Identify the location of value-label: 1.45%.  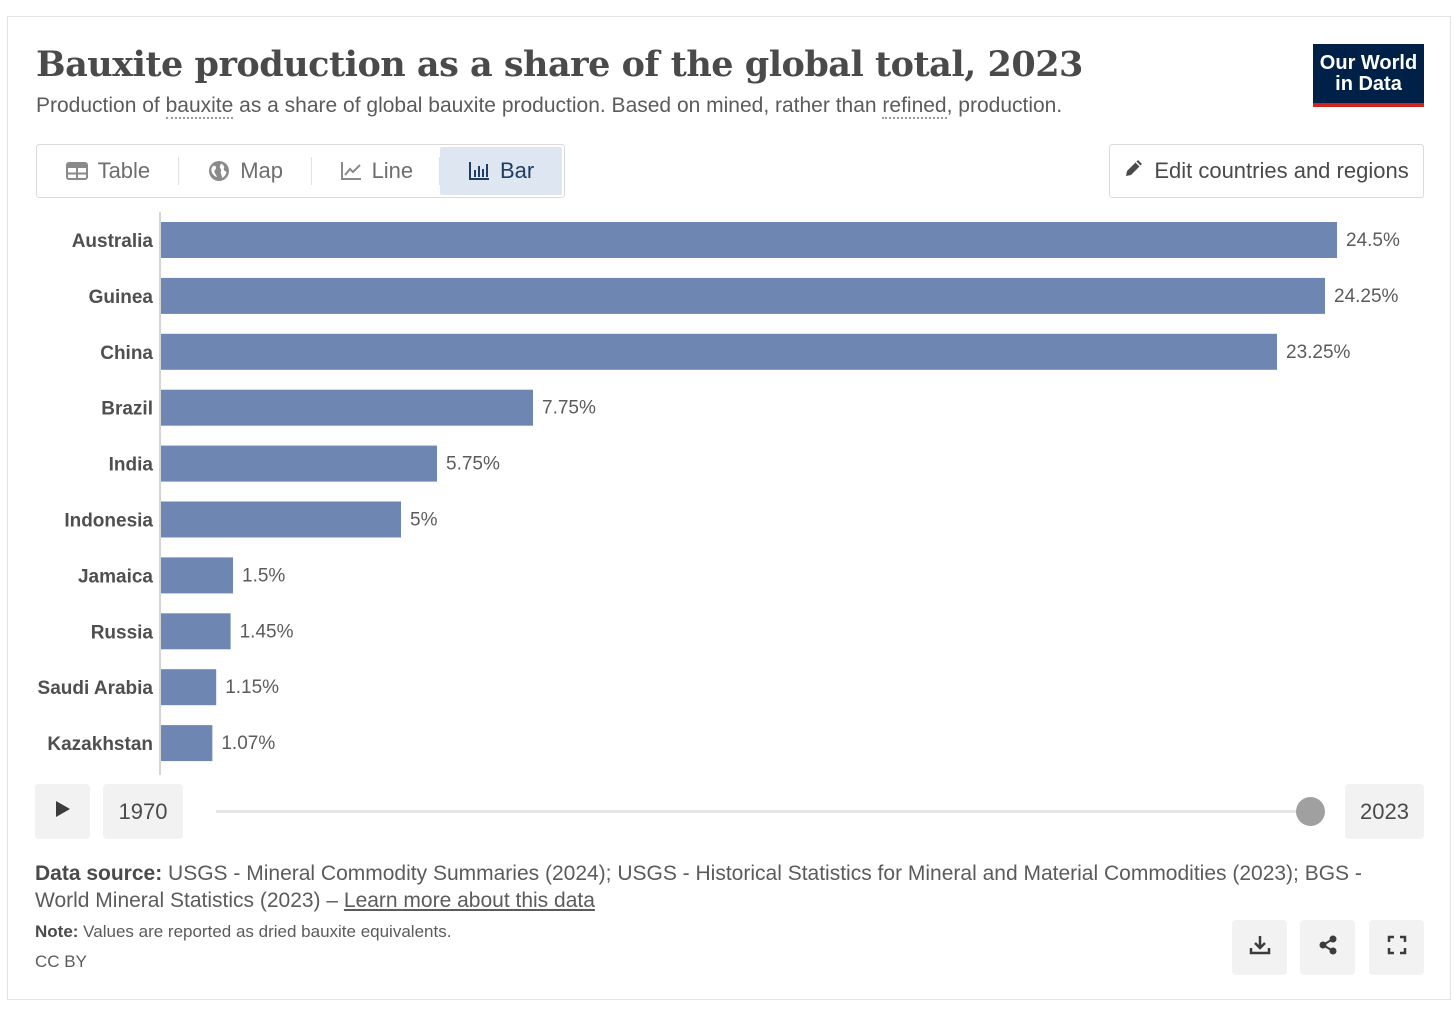
(267, 631).